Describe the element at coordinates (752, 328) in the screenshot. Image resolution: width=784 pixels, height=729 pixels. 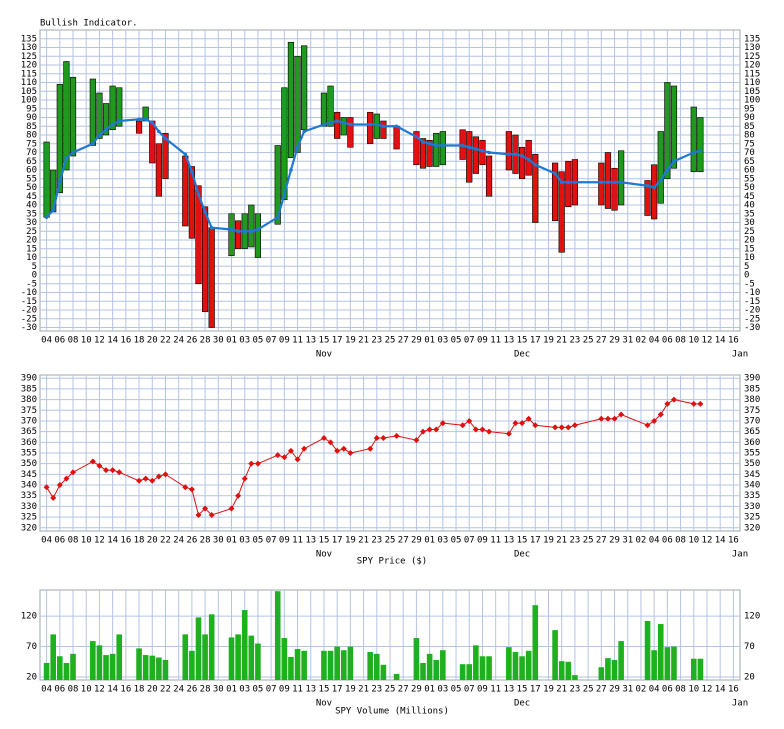
I see `y-tick-label-right: -30` at that location.